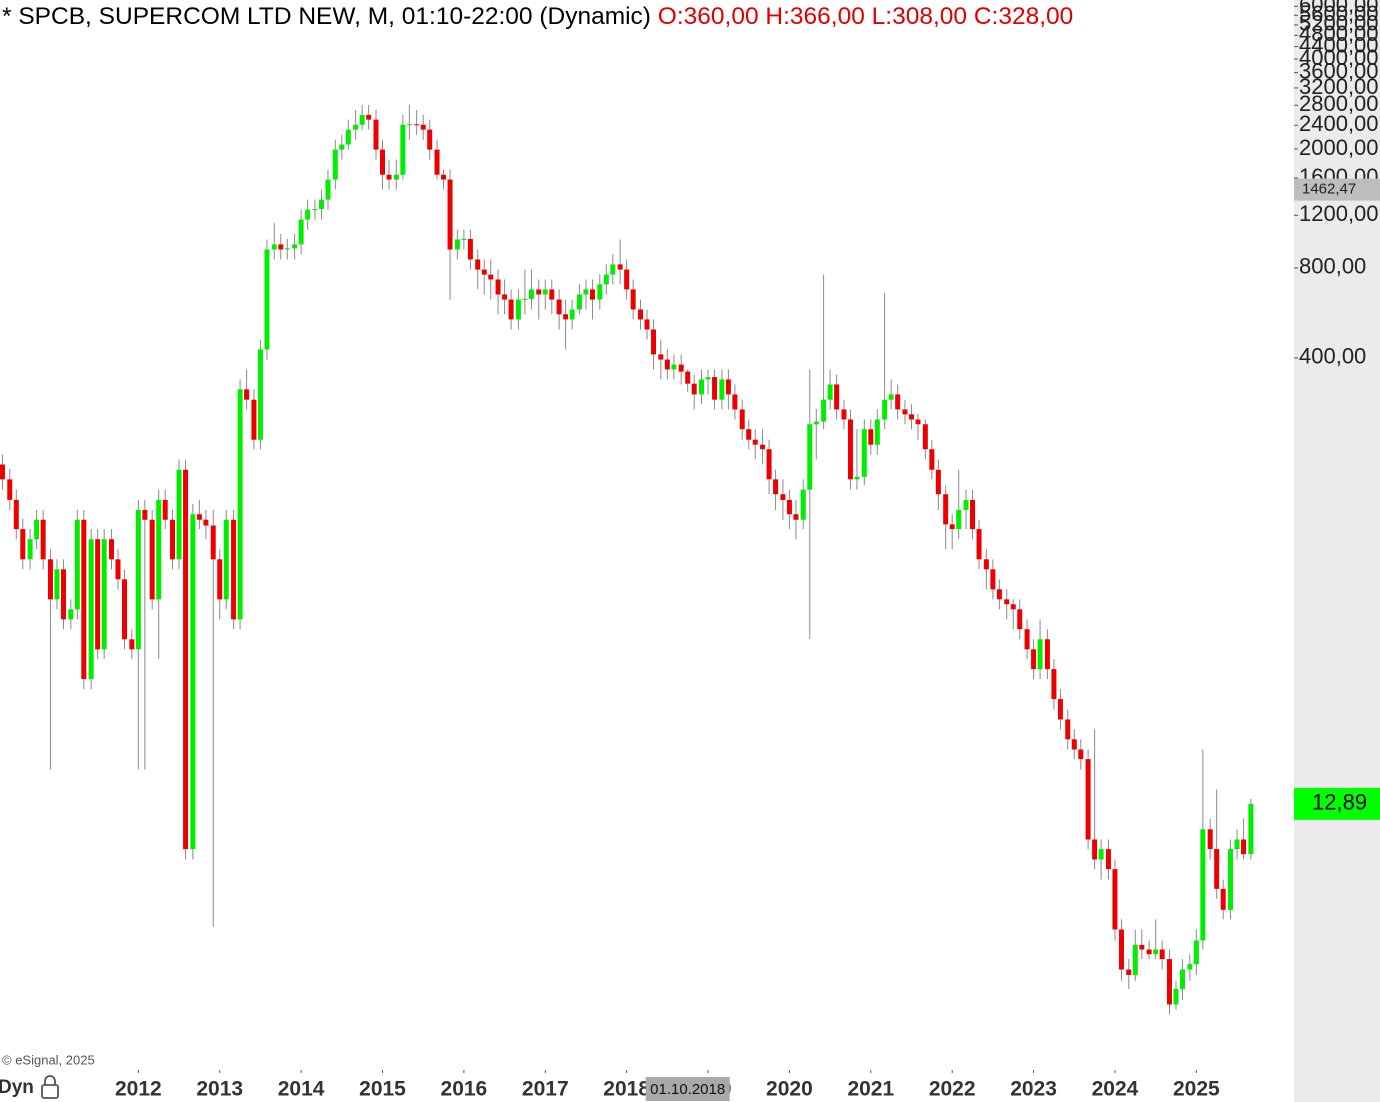  What do you see at coordinates (952, 1089) in the screenshot?
I see `x-tick-label: 2022` at bounding box center [952, 1089].